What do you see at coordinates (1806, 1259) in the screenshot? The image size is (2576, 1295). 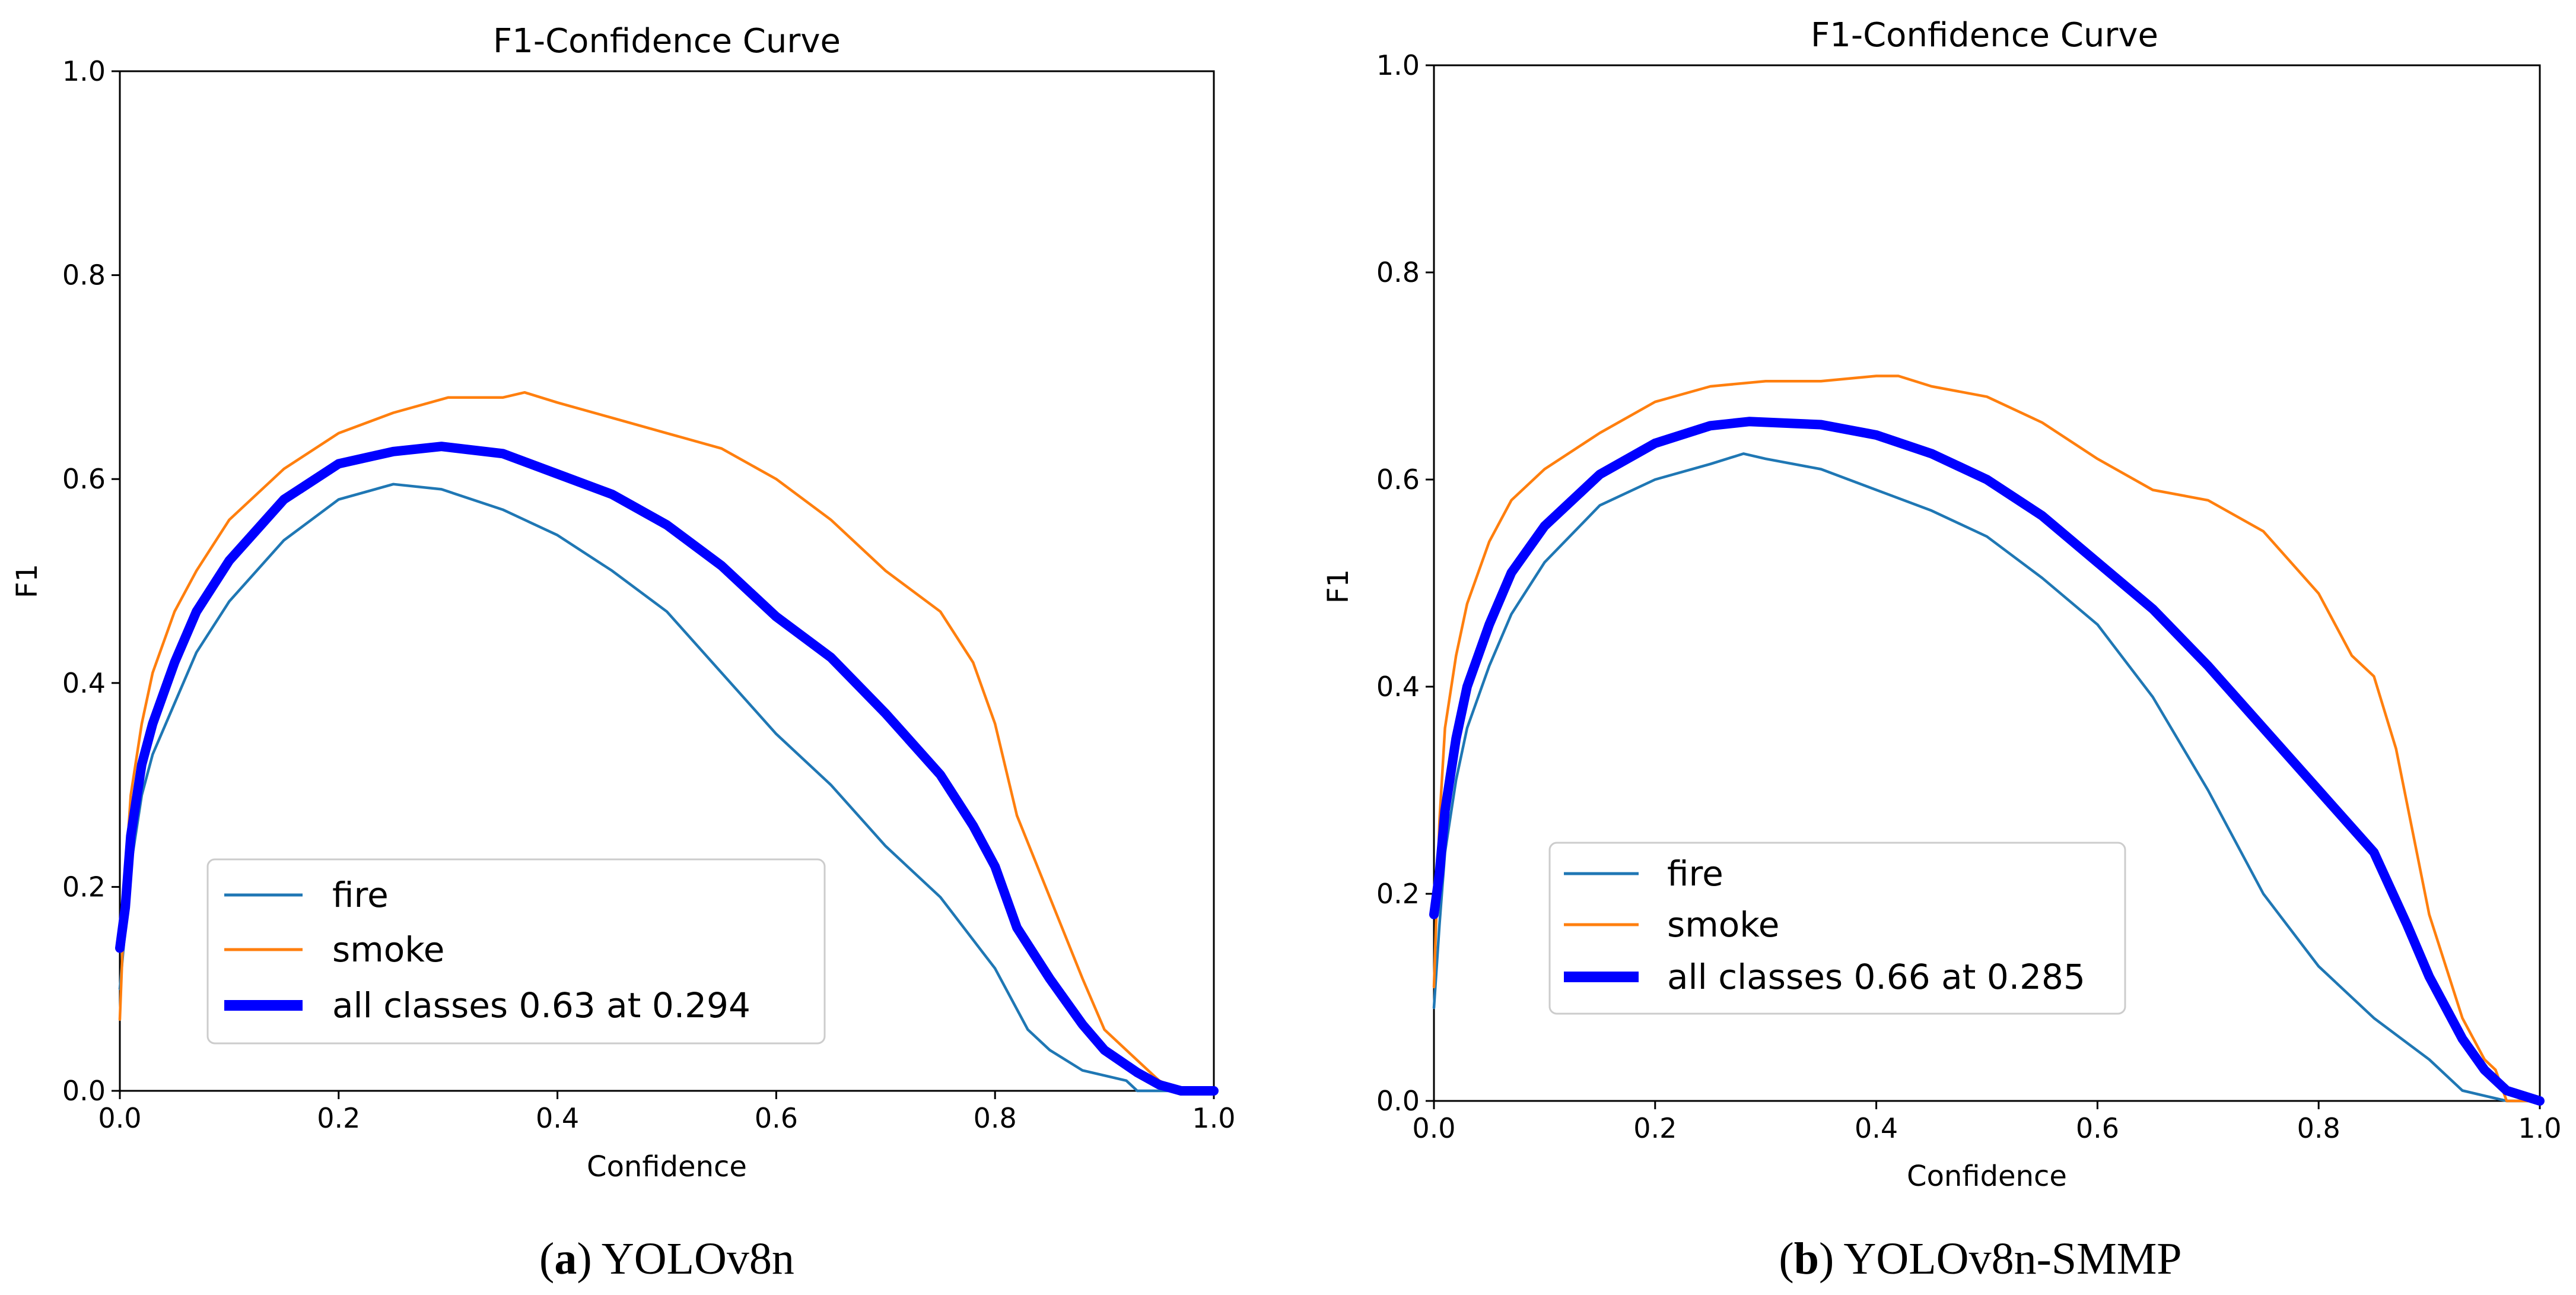 I see `caption-label: b` at bounding box center [1806, 1259].